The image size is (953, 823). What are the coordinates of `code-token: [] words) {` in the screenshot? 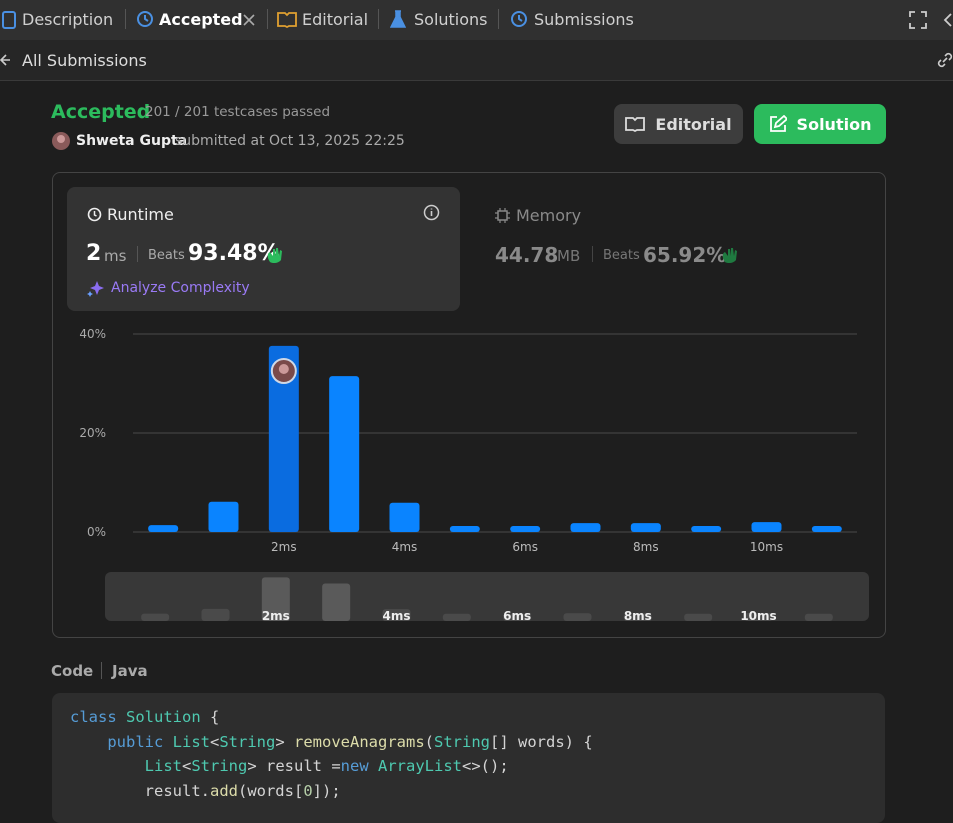 It's located at (541, 741).